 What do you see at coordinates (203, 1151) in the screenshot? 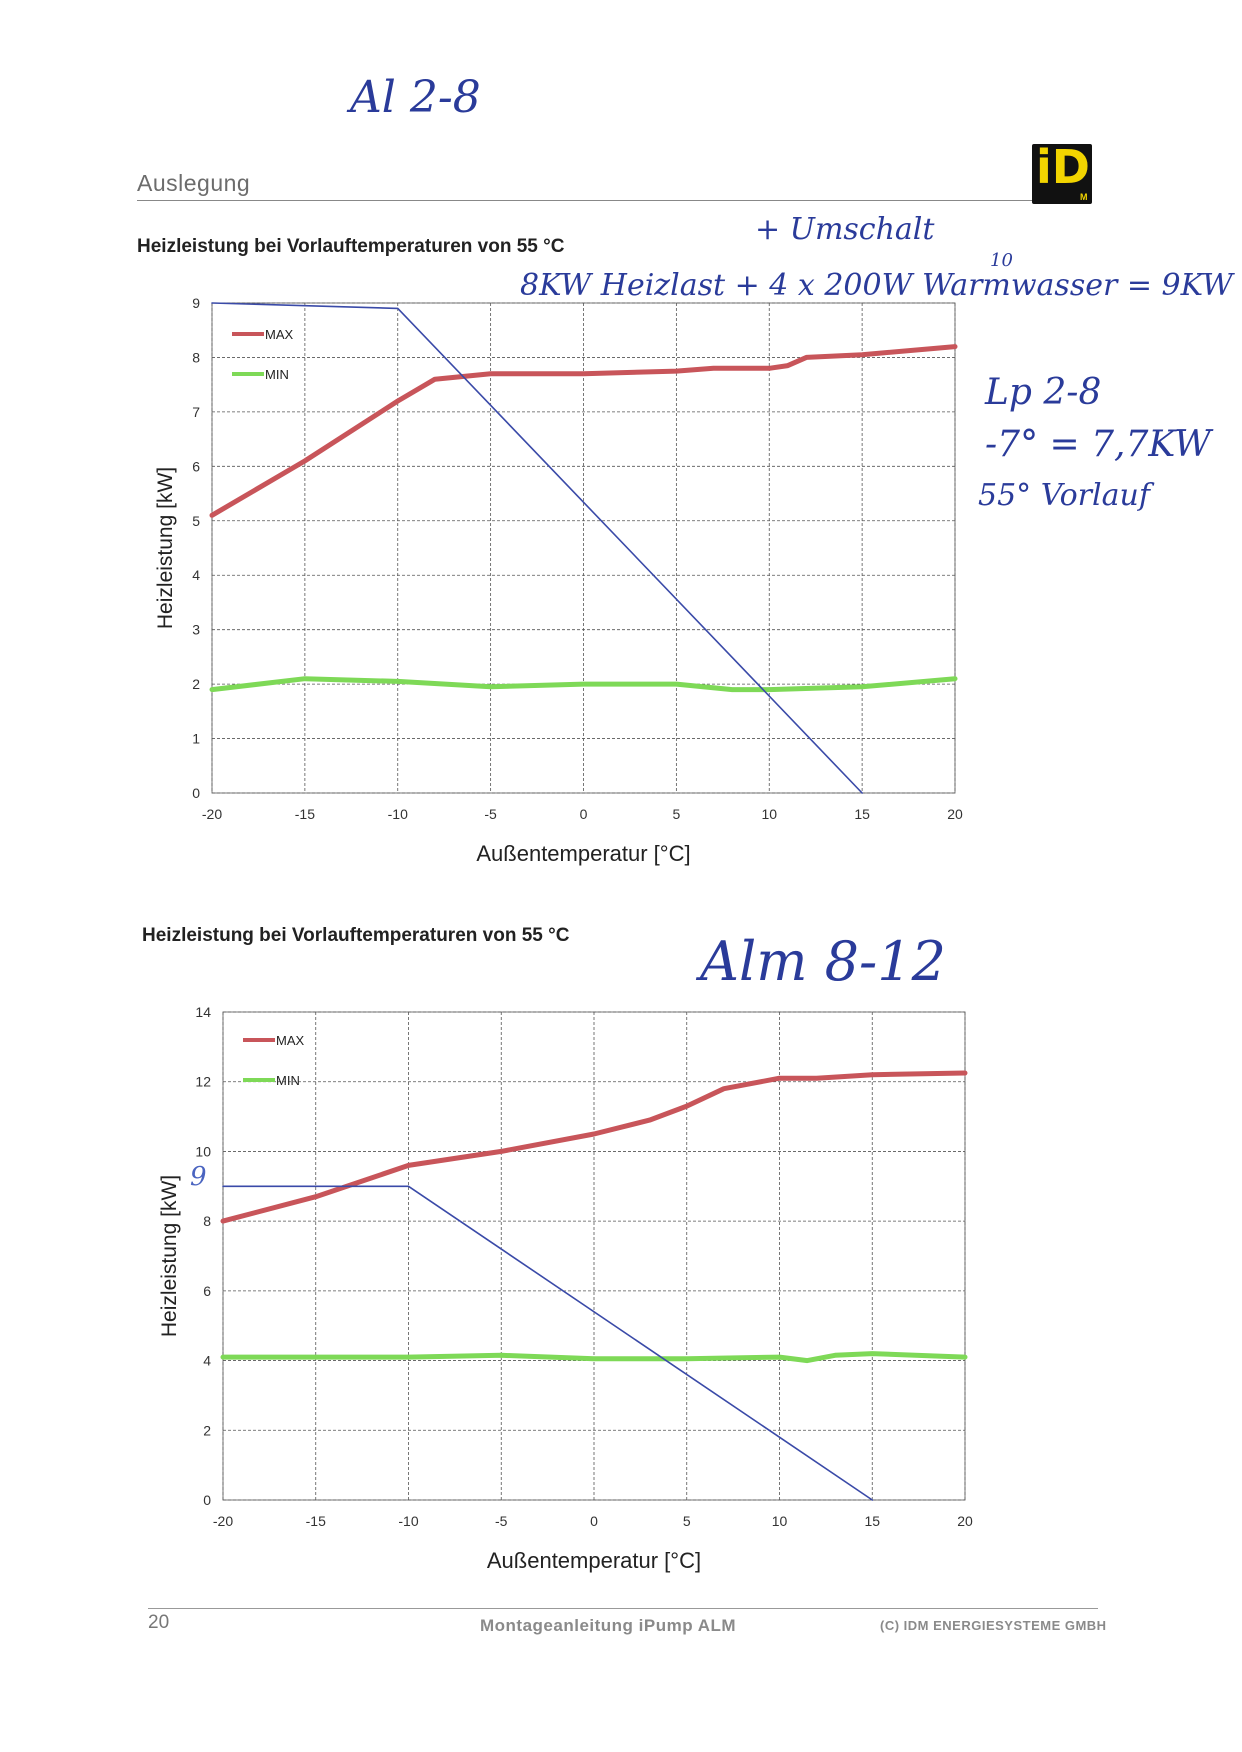
I see `y-tick-label: 10` at bounding box center [203, 1151].